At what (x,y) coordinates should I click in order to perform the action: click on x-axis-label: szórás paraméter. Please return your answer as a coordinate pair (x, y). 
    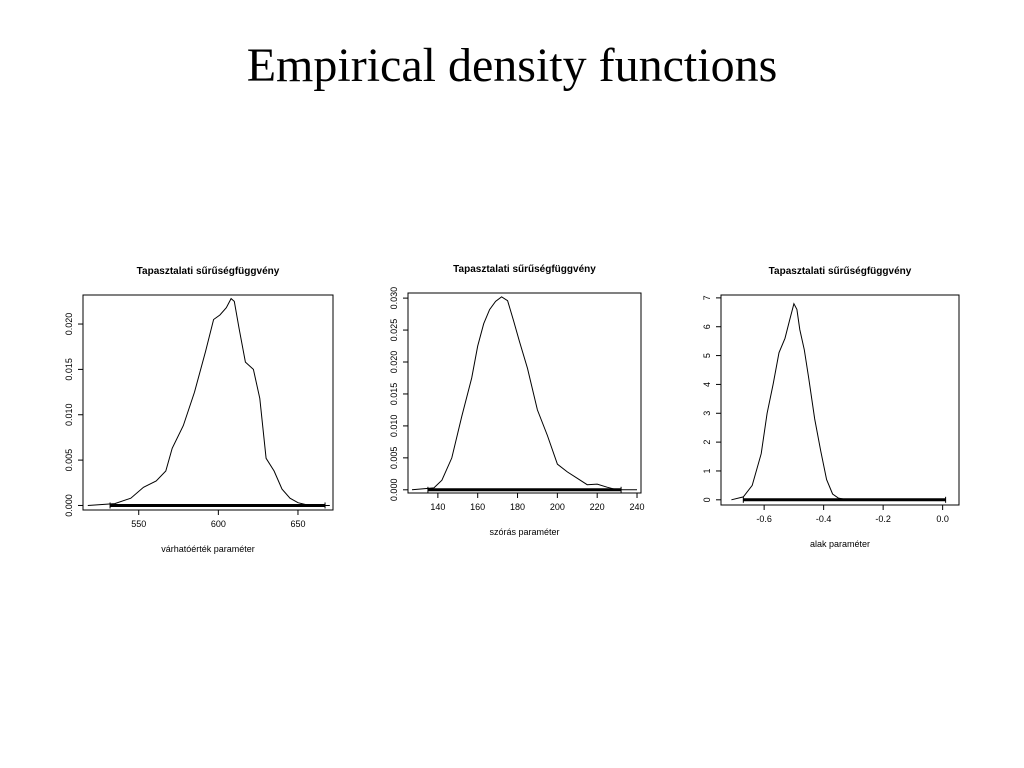
    Looking at the image, I should click on (524, 532).